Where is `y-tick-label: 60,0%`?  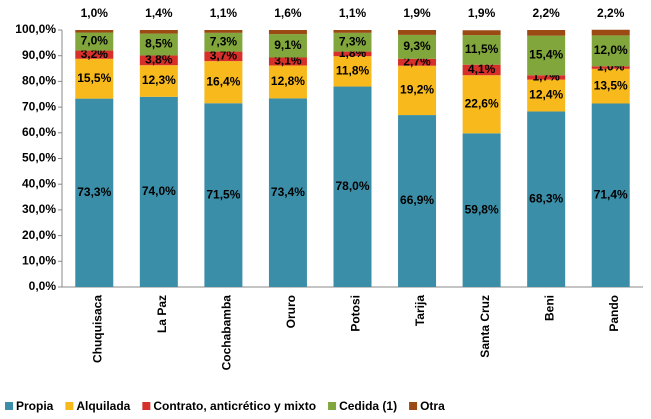
y-tick-label: 60,0% is located at coordinates (39, 132).